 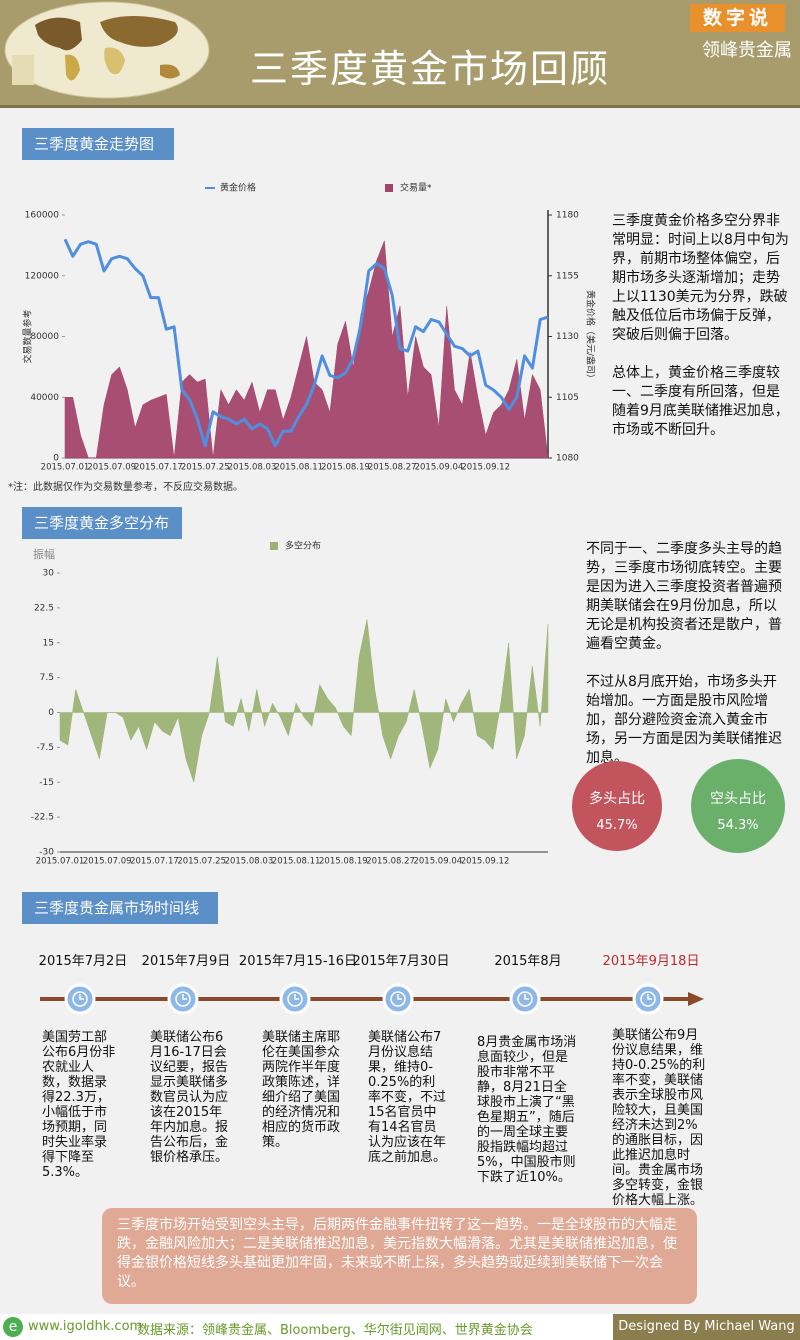 I want to click on ratio-value: 54.3%, so click(x=738, y=825).